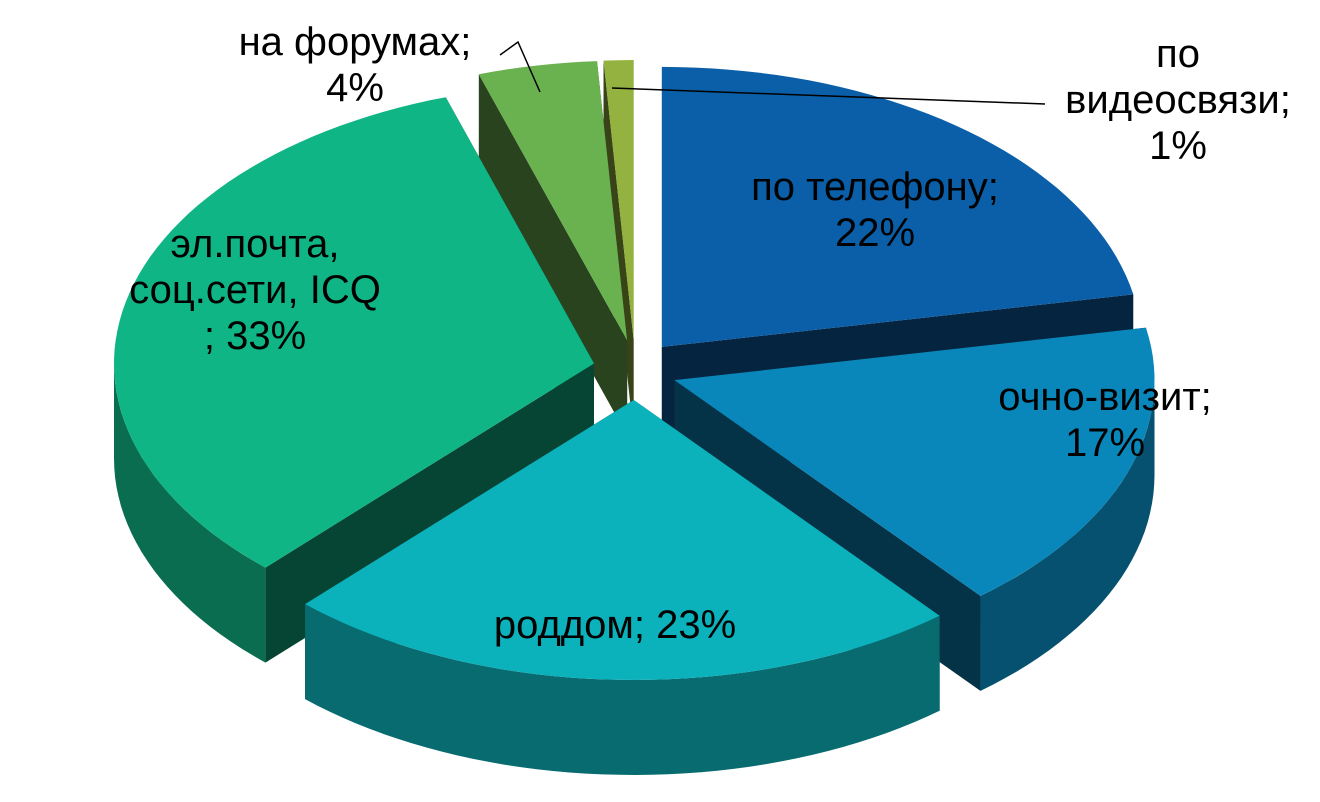  Describe the element at coordinates (355, 65) in the screenshot. I see `slice-label: на форумах; 4%` at that location.